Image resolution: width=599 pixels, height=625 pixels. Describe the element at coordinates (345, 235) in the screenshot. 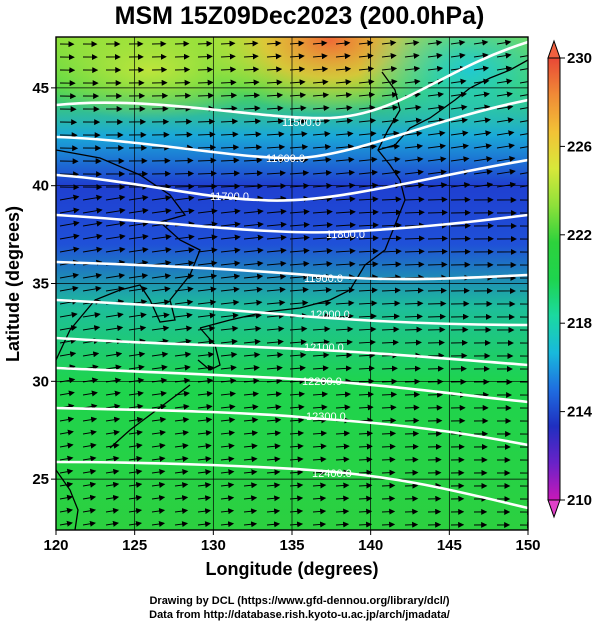

I see `contour-label: 11800.0` at that location.